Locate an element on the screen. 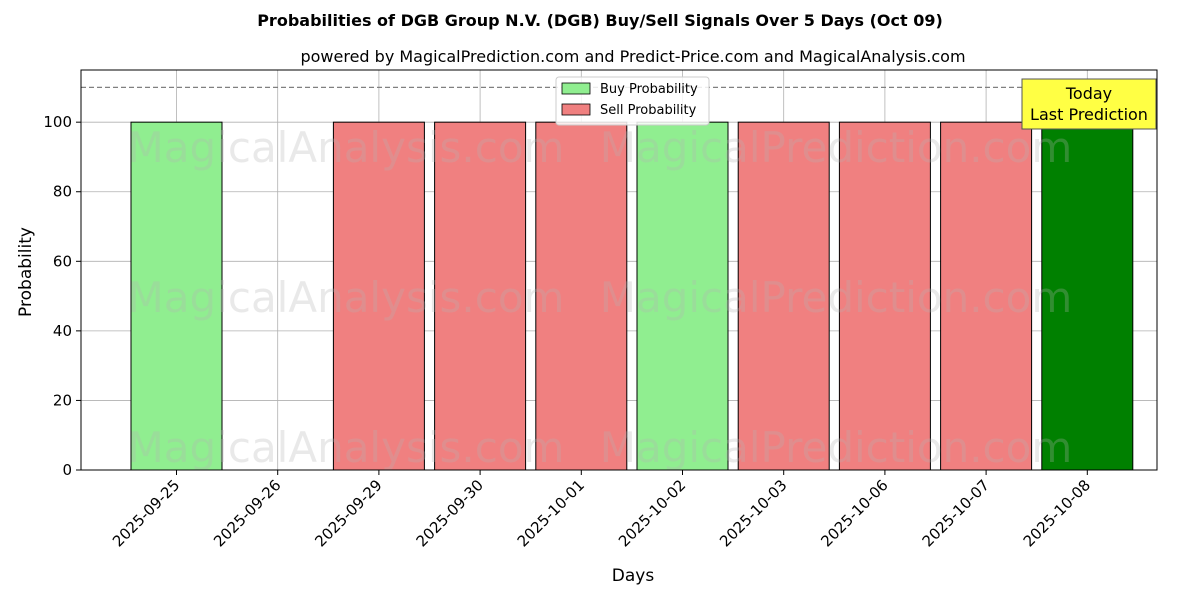 The height and width of the screenshot is (600, 1200). annotation-line-2: Last Prediction is located at coordinates (1089, 114).